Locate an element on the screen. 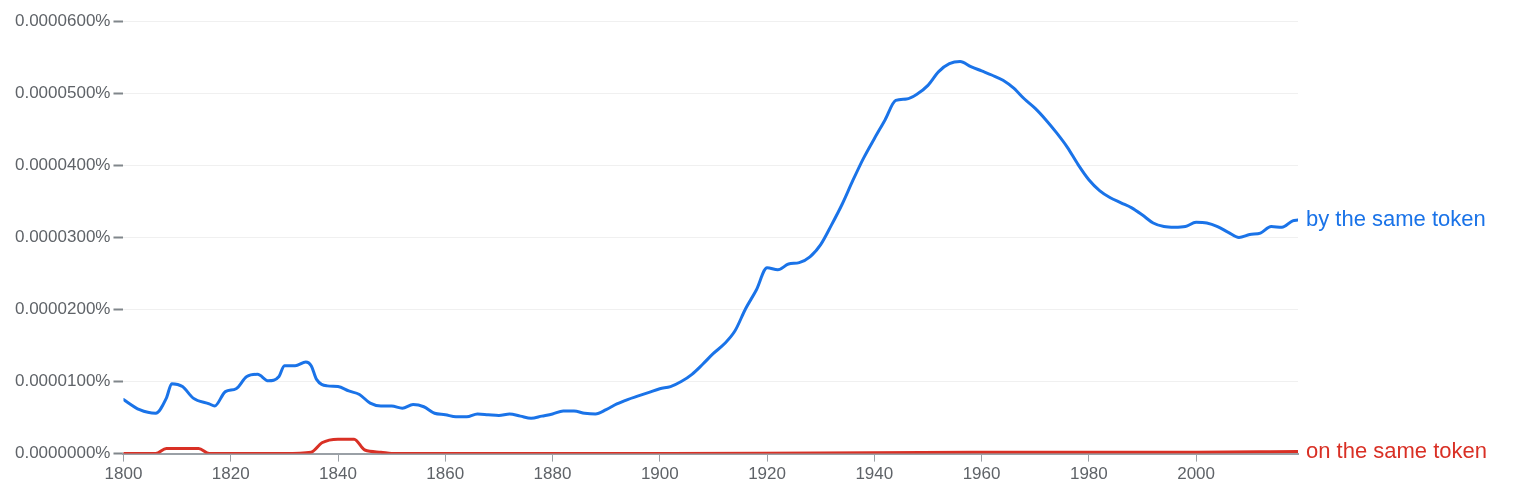 The height and width of the screenshot is (496, 1536). x-tick-label: 1860 is located at coordinates (445, 474).